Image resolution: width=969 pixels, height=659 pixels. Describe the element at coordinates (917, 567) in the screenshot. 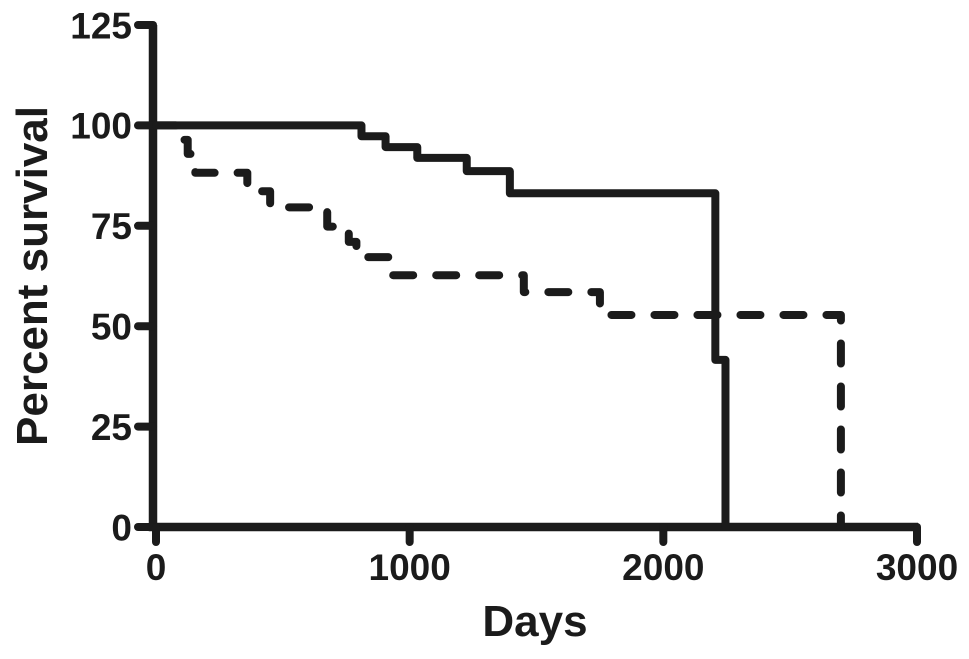

I see `x-tick-label: 3000` at that location.